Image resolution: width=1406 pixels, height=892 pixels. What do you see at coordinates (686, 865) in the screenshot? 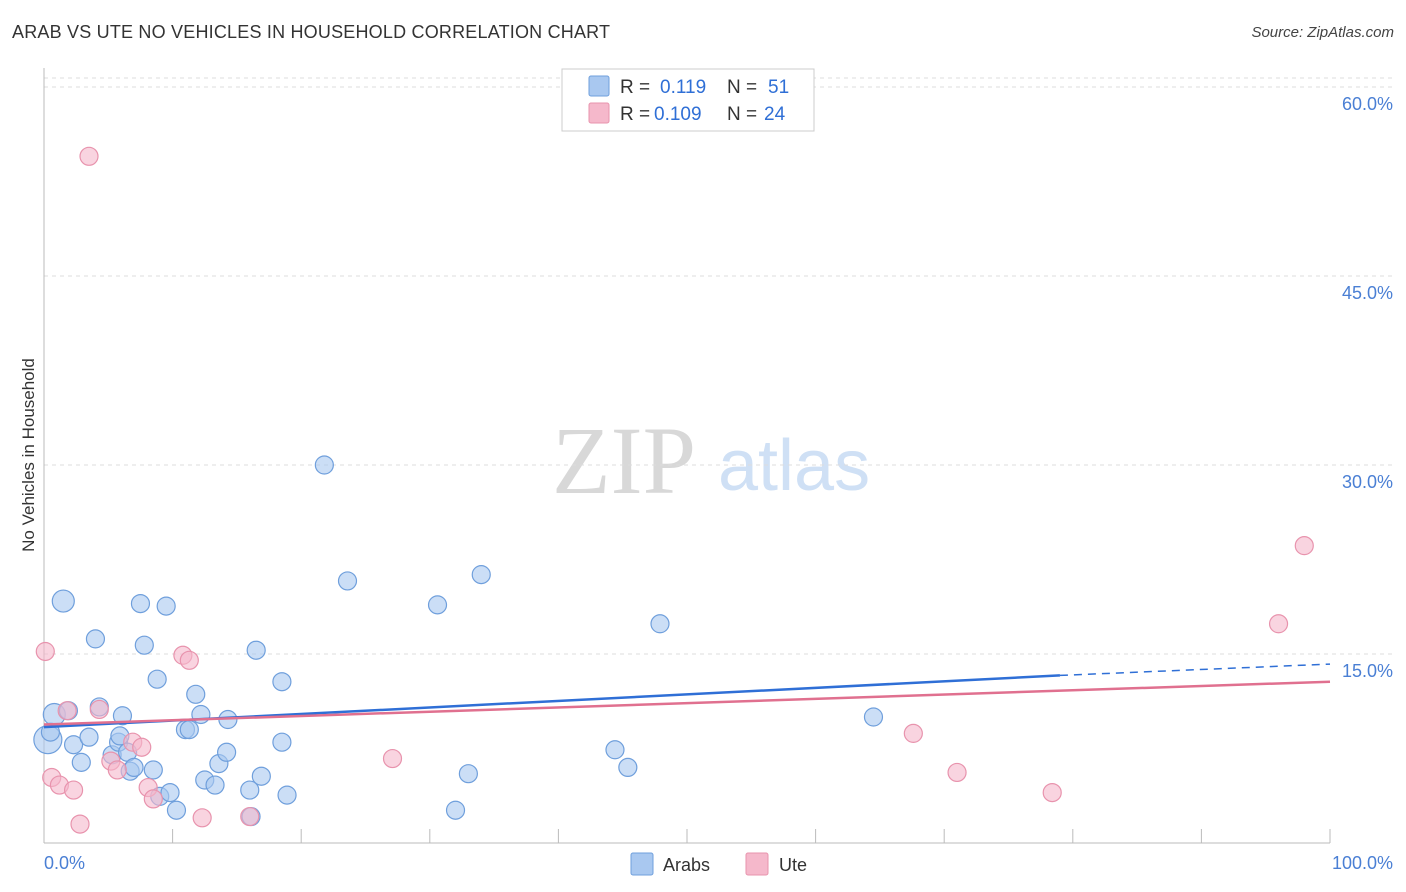
I see `bottom-legend-arabs: Arabs` at bounding box center [686, 865].